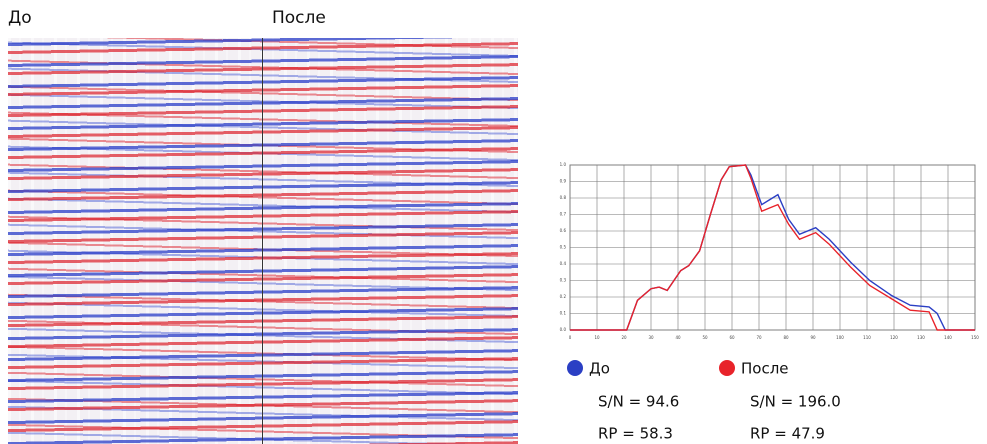 Image resolution: width=987 pixels, height=444 pixels. Describe the element at coordinates (795, 402) in the screenshot. I see `stat-text: S/N = 196.0` at that location.